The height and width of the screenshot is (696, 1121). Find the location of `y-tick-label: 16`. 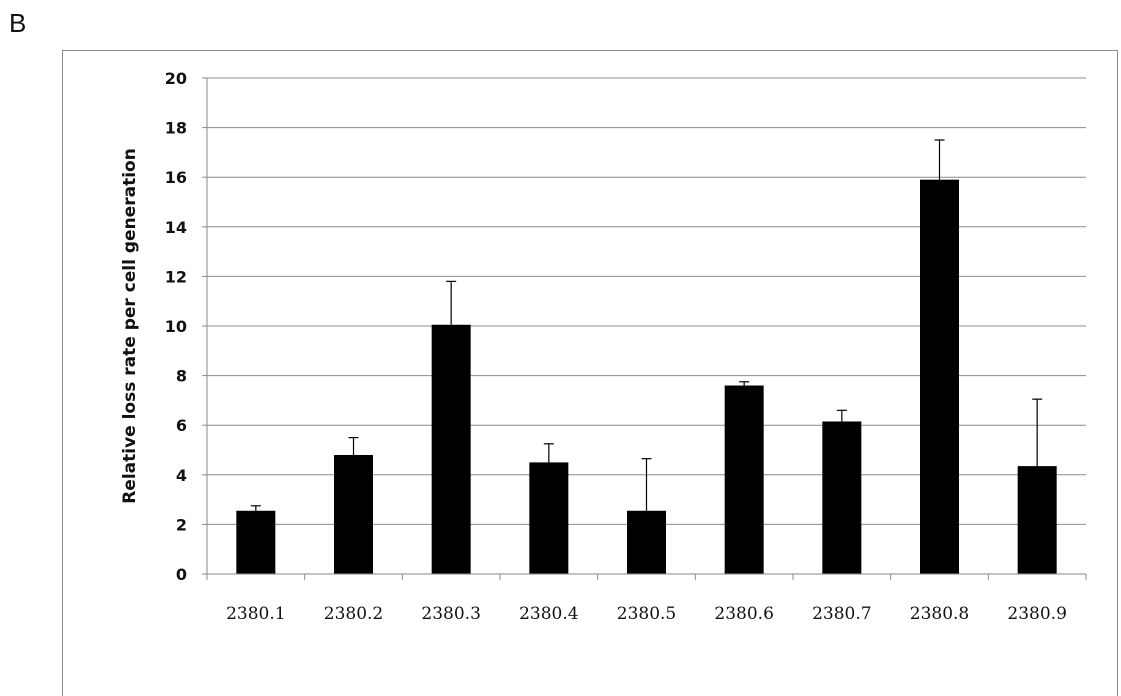

y-tick-label: 16 is located at coordinates (176, 177).